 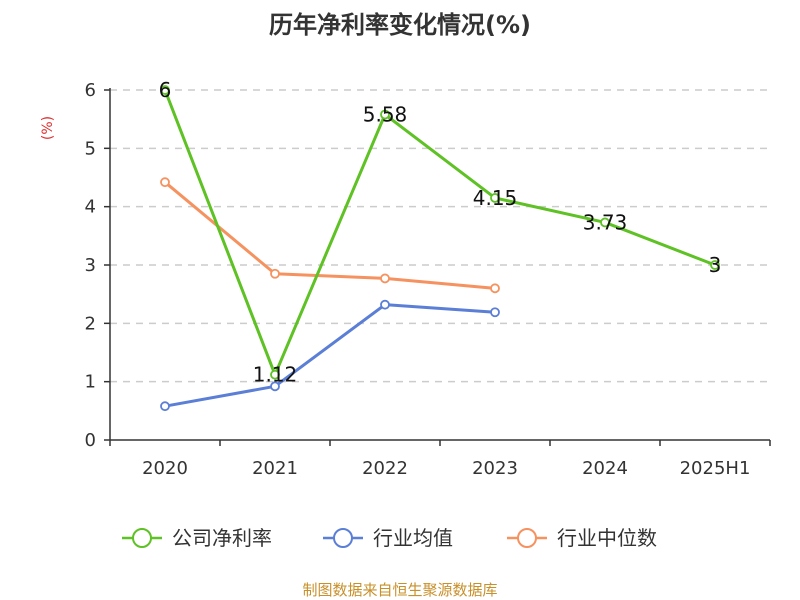 I want to click on legend-item: 行业中位数, so click(x=582, y=538).